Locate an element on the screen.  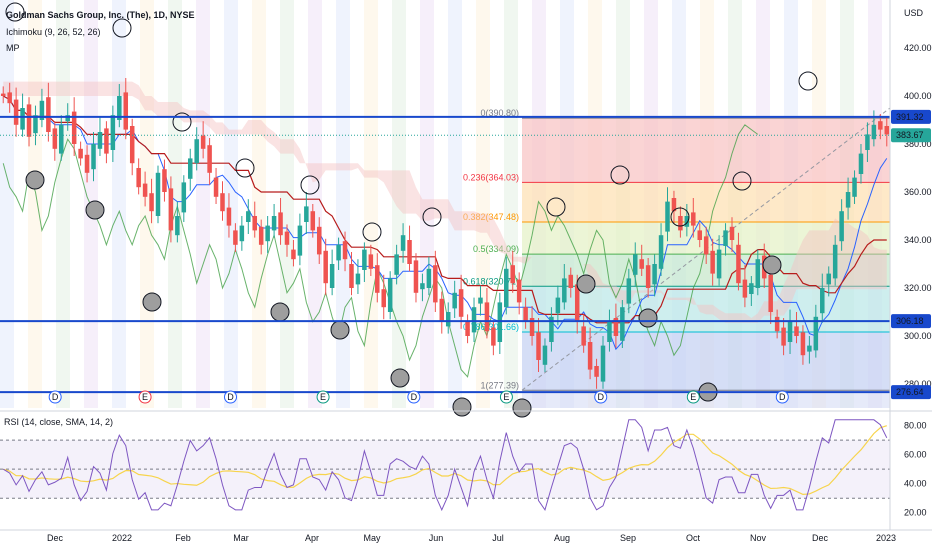
fib-zone is located at coordinates (706, 202).